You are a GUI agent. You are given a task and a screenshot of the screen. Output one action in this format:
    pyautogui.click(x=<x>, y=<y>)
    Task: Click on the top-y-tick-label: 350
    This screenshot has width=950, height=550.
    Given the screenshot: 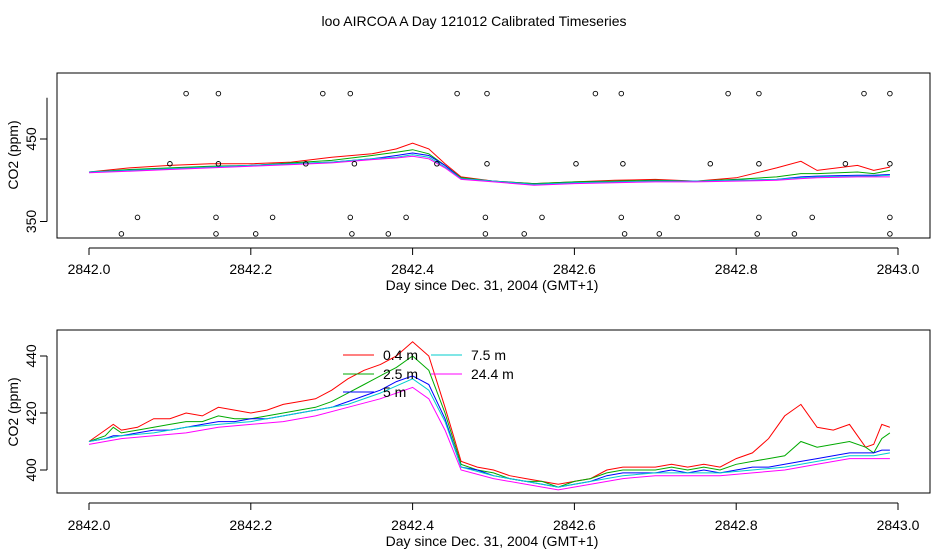 What is the action you would take?
    pyautogui.click(x=31, y=222)
    